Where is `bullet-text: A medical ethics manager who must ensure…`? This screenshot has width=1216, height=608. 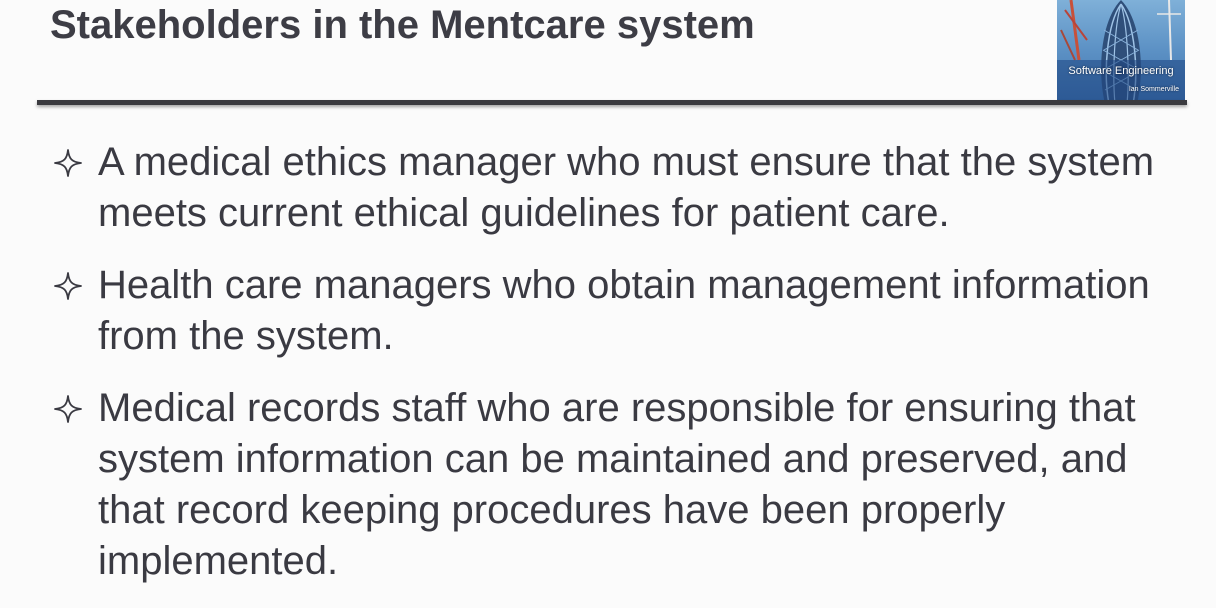 bullet-text: A medical ethics manager who must ensure… is located at coordinates (626, 187).